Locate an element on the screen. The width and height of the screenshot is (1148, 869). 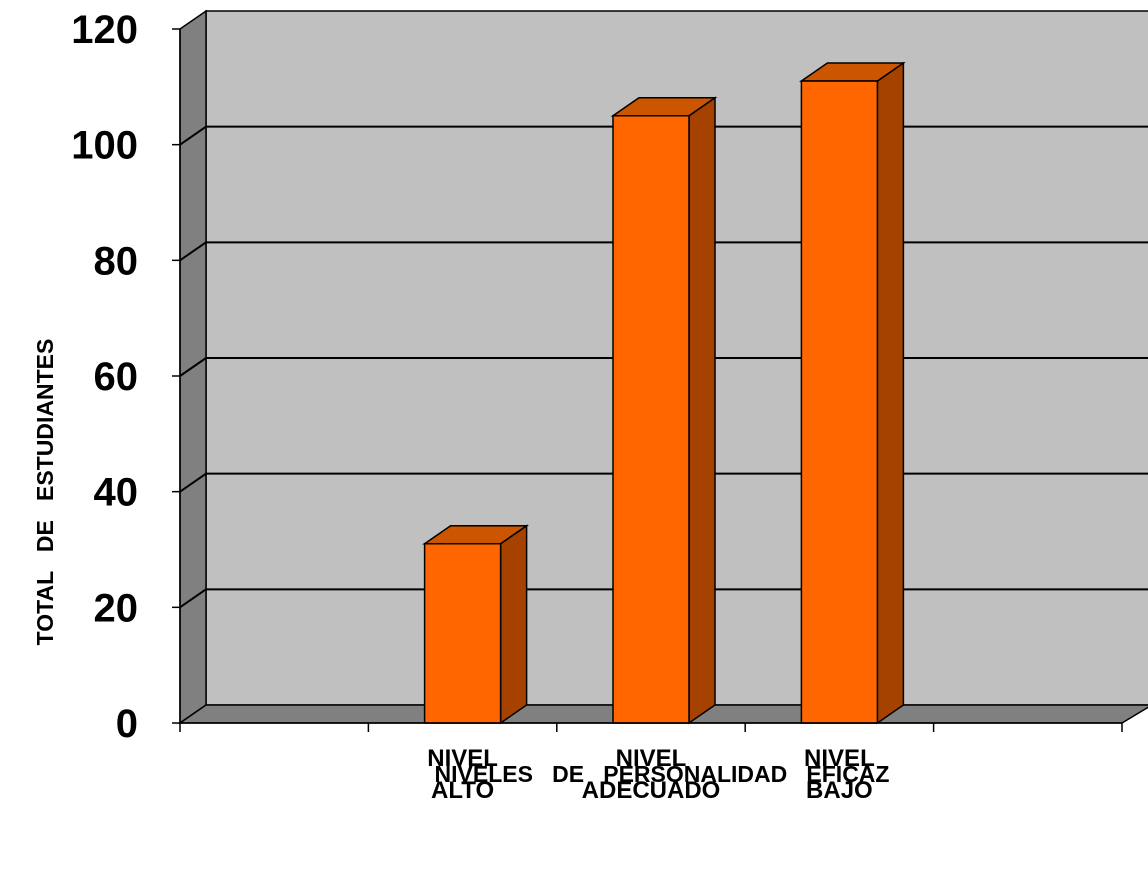
y-tick-label: 60 is located at coordinates (116, 377).